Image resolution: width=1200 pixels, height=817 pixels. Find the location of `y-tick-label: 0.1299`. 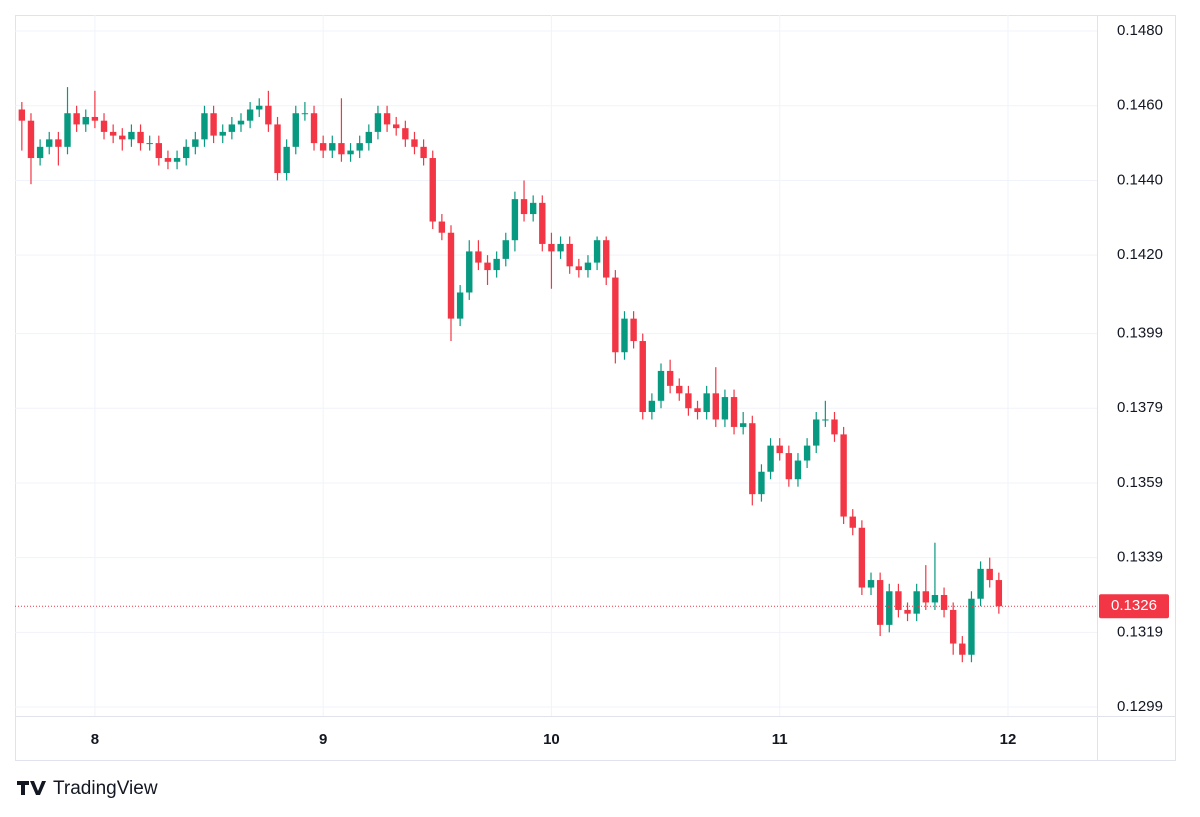

y-tick-label: 0.1299 is located at coordinates (1140, 706).